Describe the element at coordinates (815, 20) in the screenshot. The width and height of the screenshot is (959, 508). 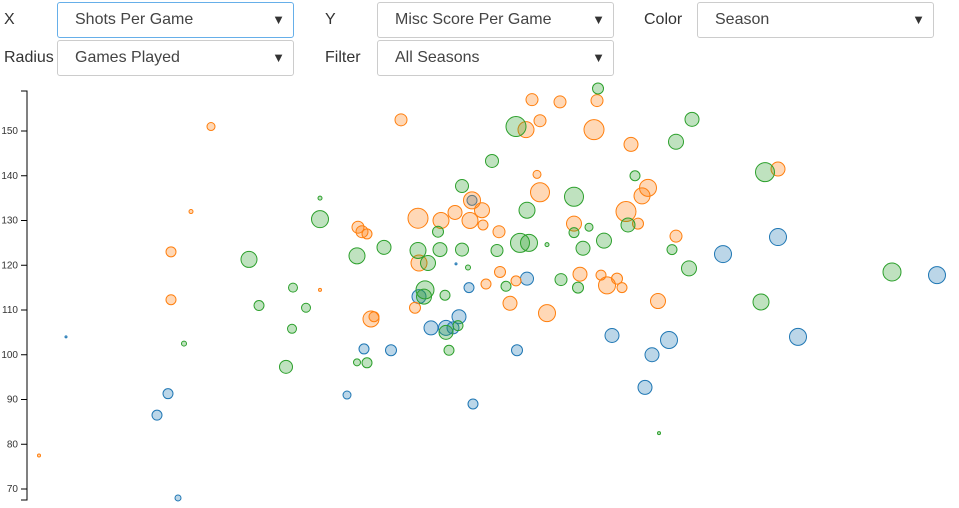
I see `color-select: Season ▼` at that location.